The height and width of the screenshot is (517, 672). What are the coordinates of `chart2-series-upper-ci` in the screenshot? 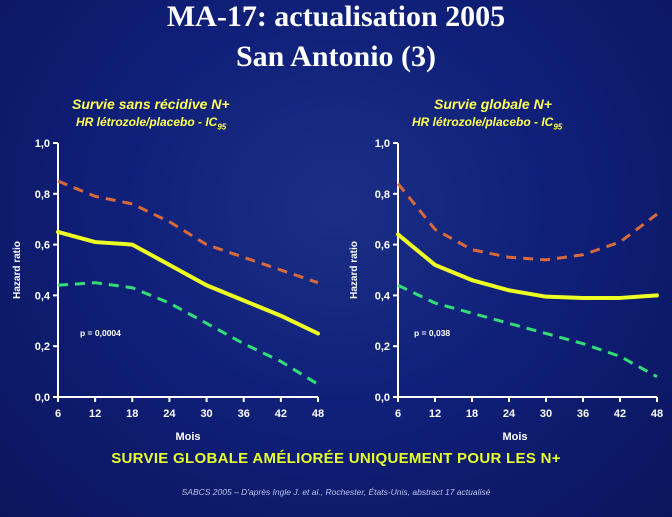 It's located at (527, 222).